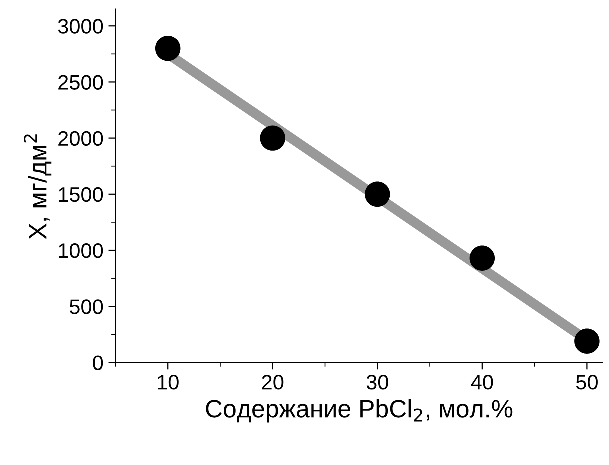  I want to click on x-tick-label: 20, so click(273, 382).